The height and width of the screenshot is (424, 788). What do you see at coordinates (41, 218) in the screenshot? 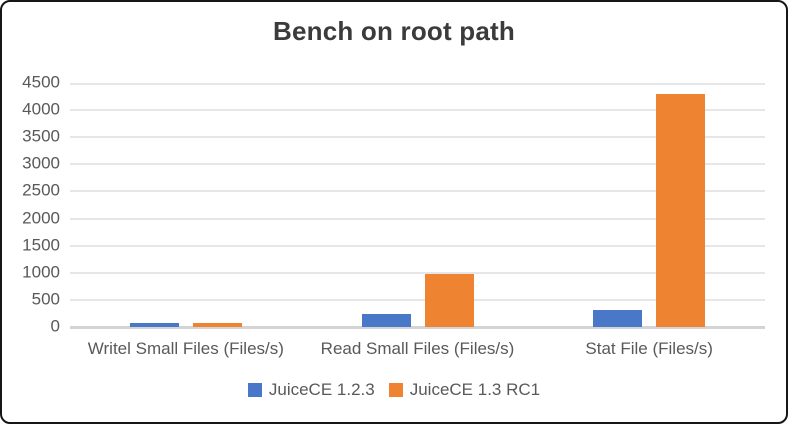
I see `y-tick-label: 2000` at bounding box center [41, 218].